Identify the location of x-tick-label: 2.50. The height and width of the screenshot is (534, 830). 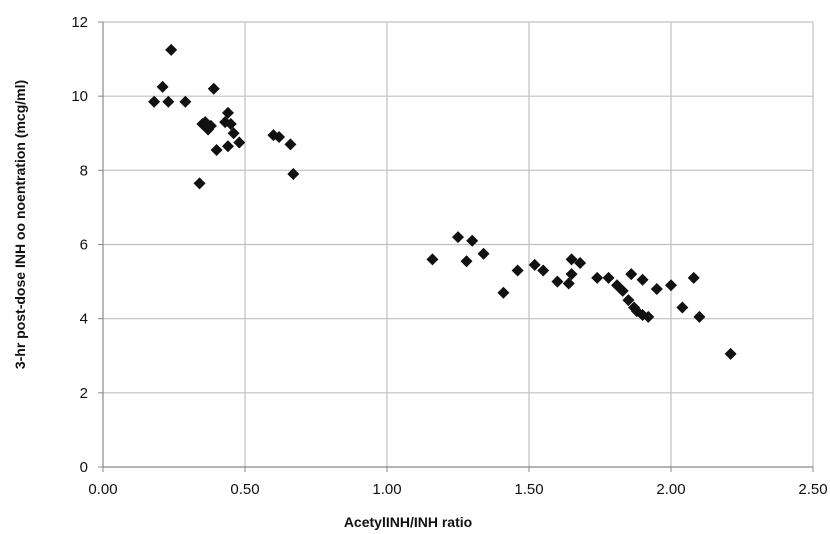
(812, 489).